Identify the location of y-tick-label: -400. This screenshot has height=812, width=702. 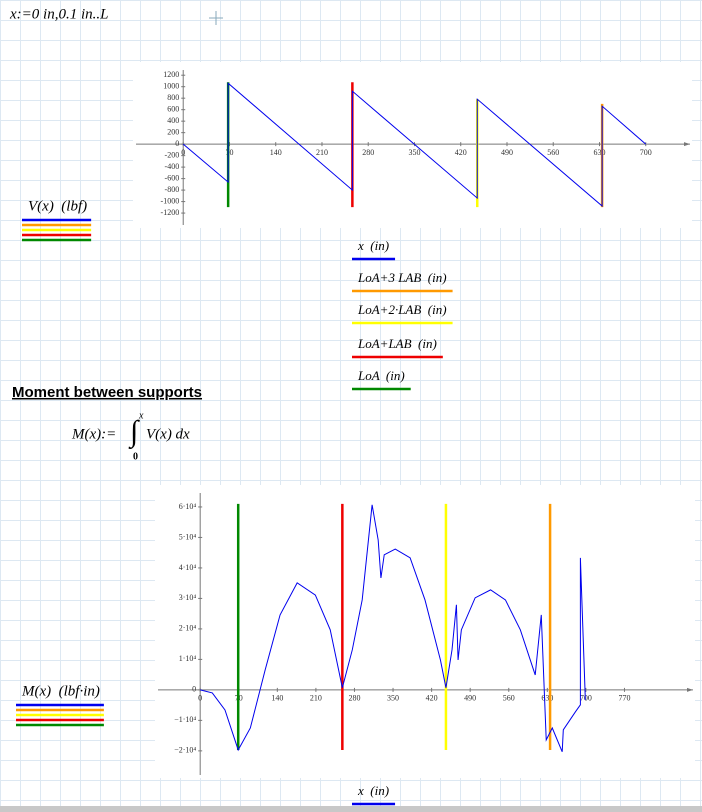
(172, 166).